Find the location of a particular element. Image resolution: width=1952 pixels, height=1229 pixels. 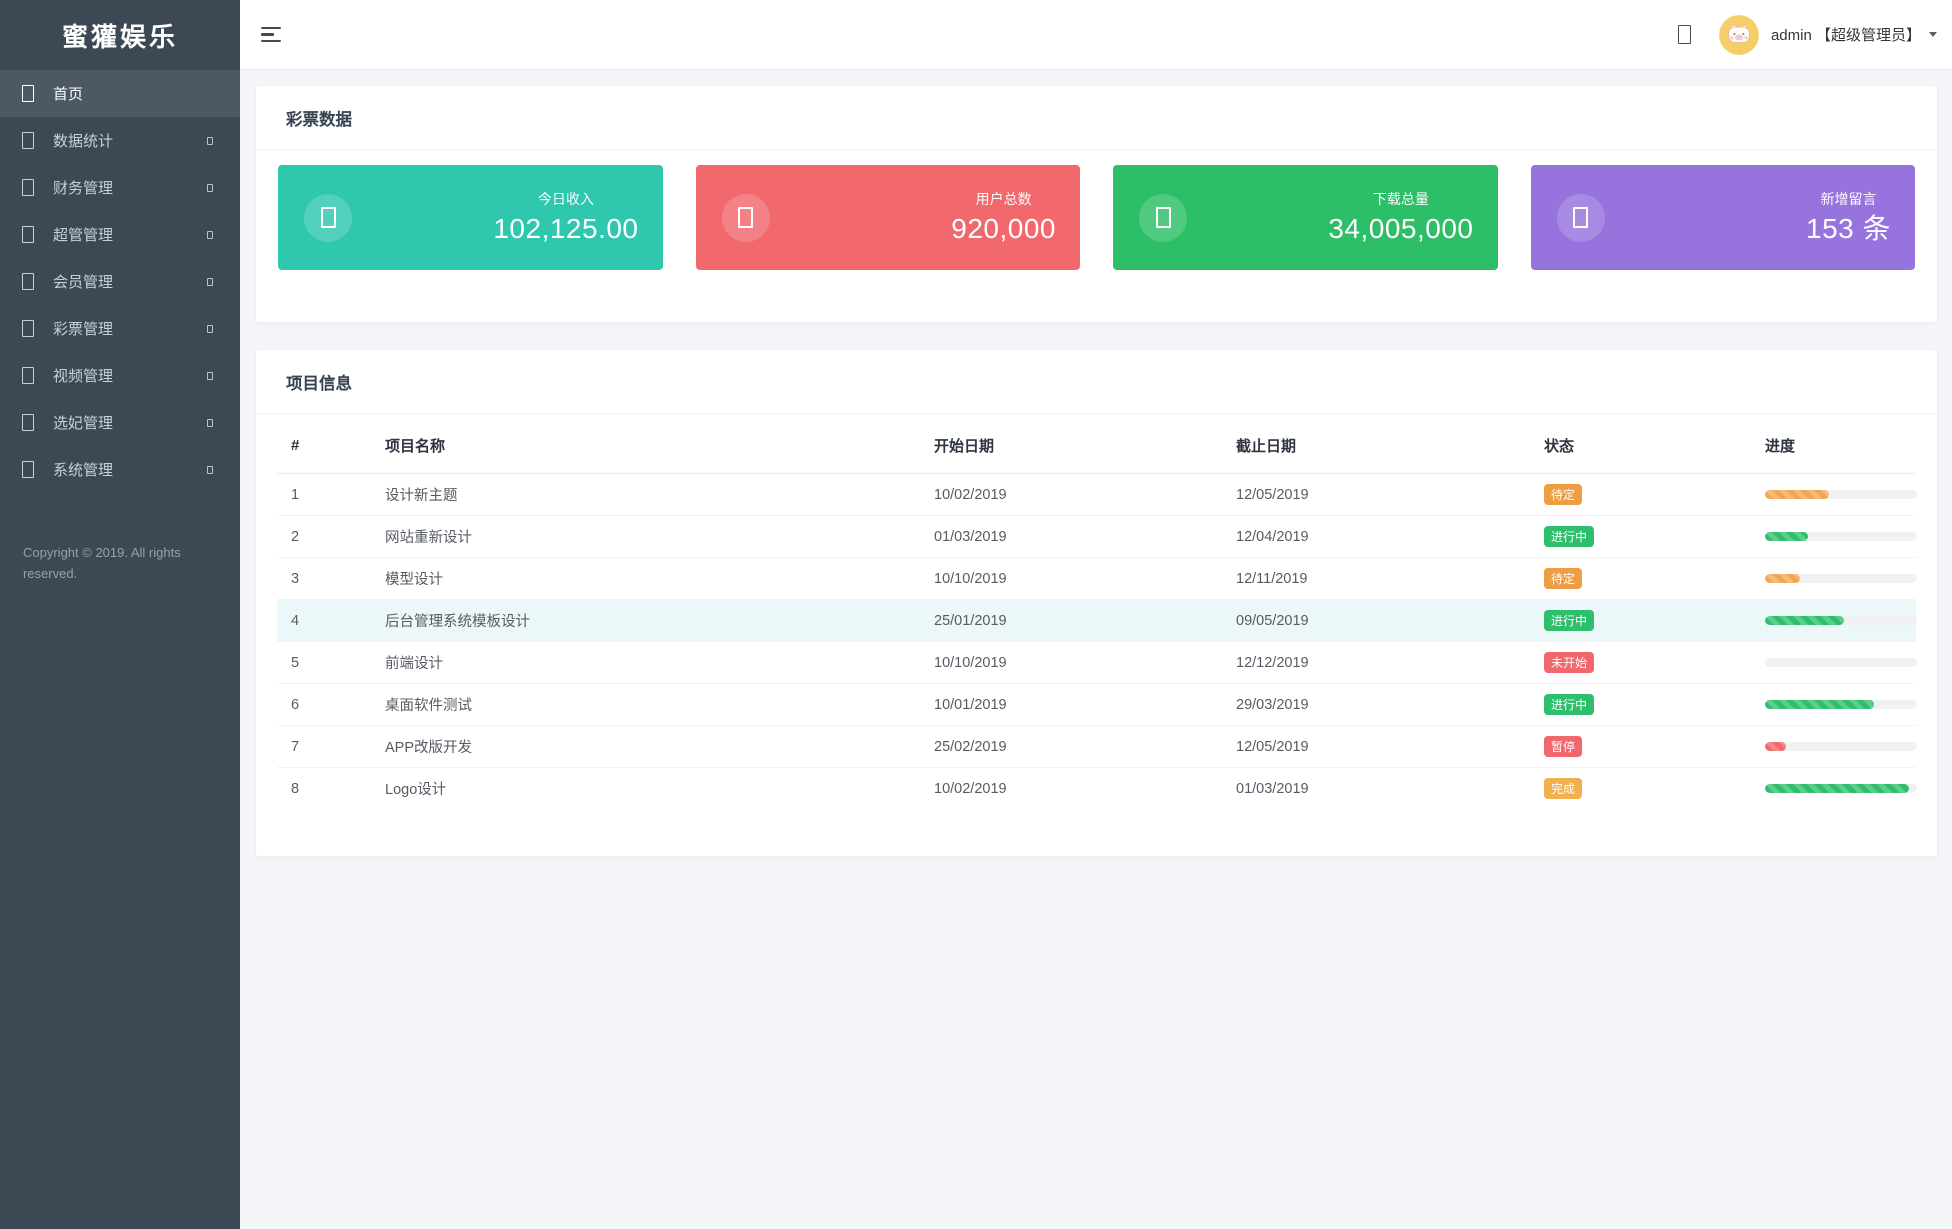

stat-card-value: 102,125.00 is located at coordinates (566, 229).